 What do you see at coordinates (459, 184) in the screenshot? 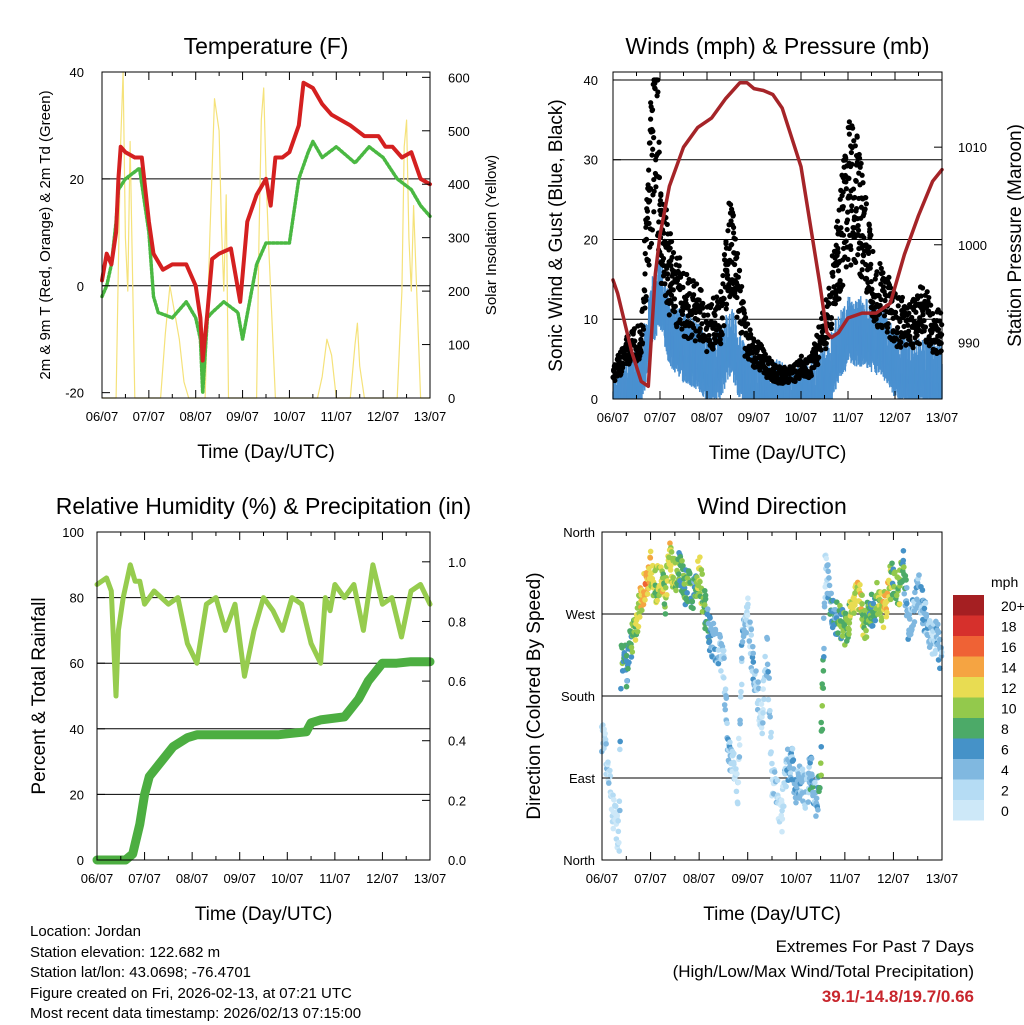
I see `y2-tick-label: 400` at bounding box center [459, 184].